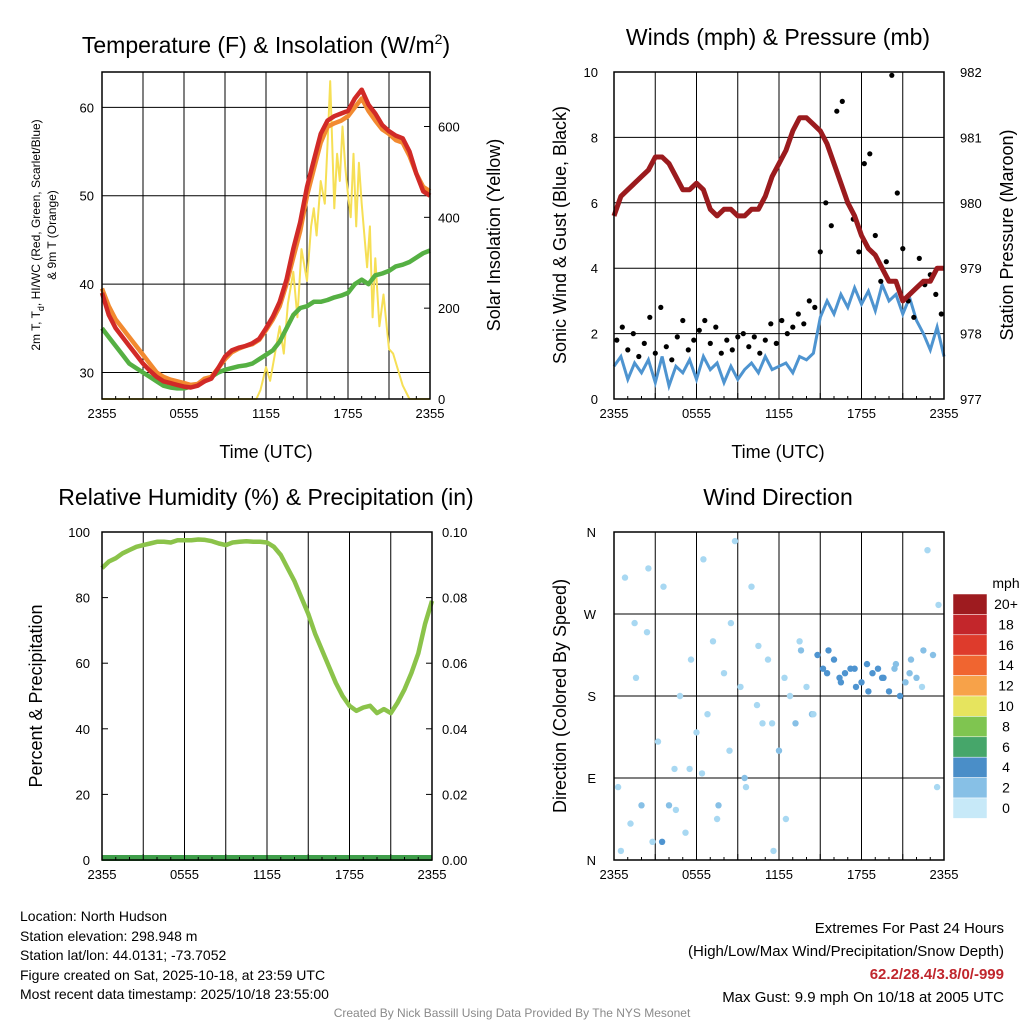  What do you see at coordinates (454, 860) in the screenshot?
I see `y2-tick-label: 0.00` at bounding box center [454, 860].